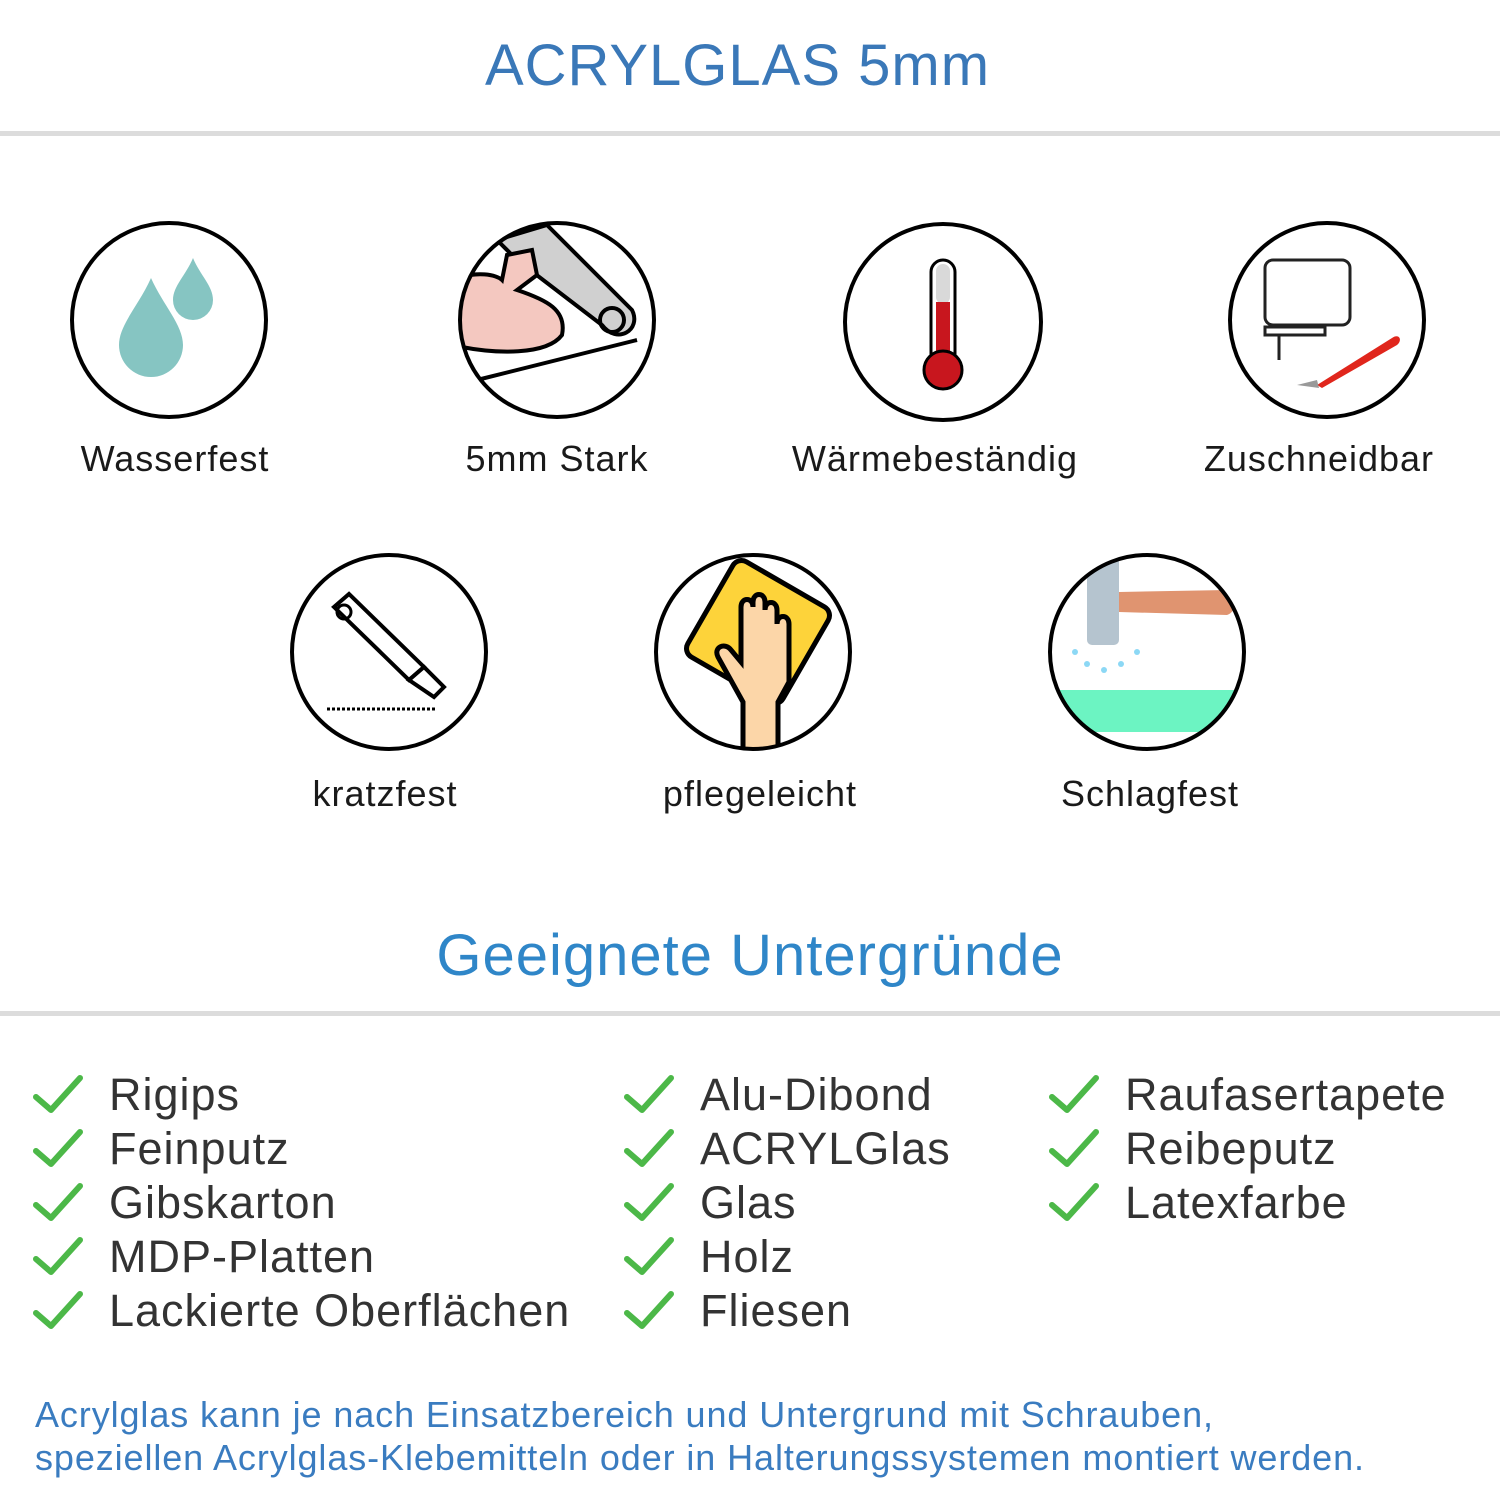  What do you see at coordinates (816, 1094) in the screenshot?
I see `surface-label: Alu-Dibond` at bounding box center [816, 1094].